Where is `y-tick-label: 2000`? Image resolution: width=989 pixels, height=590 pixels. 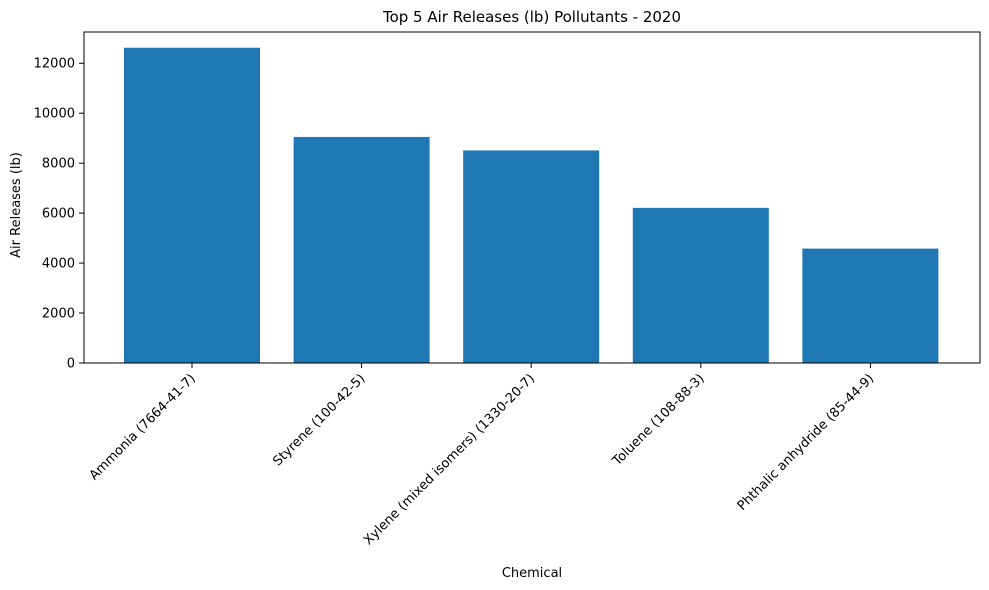 y-tick-label: 2000 is located at coordinates (58, 314).